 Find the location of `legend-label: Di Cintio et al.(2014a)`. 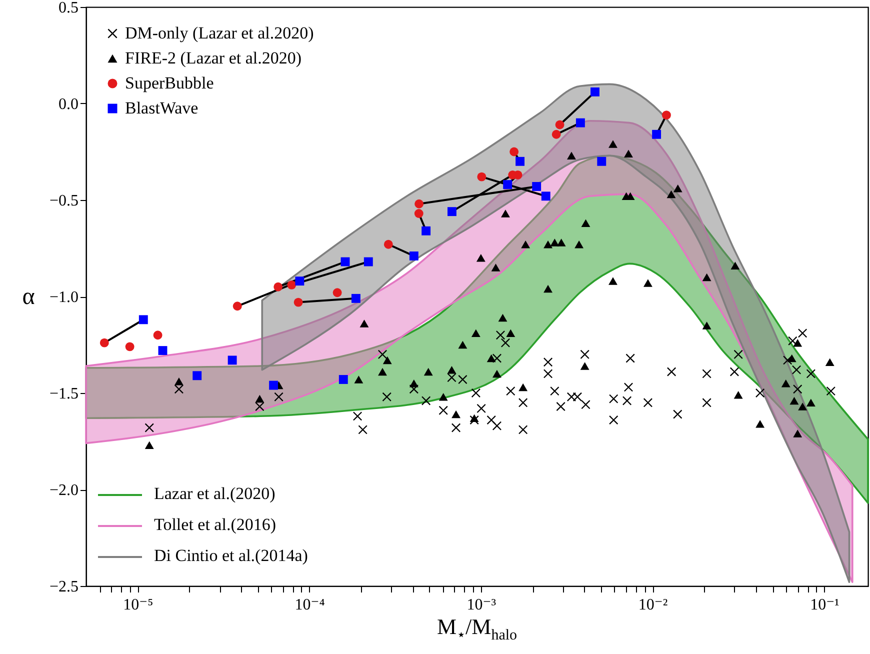

legend-label: Di Cintio et al.(2014a) is located at coordinates (231, 555).